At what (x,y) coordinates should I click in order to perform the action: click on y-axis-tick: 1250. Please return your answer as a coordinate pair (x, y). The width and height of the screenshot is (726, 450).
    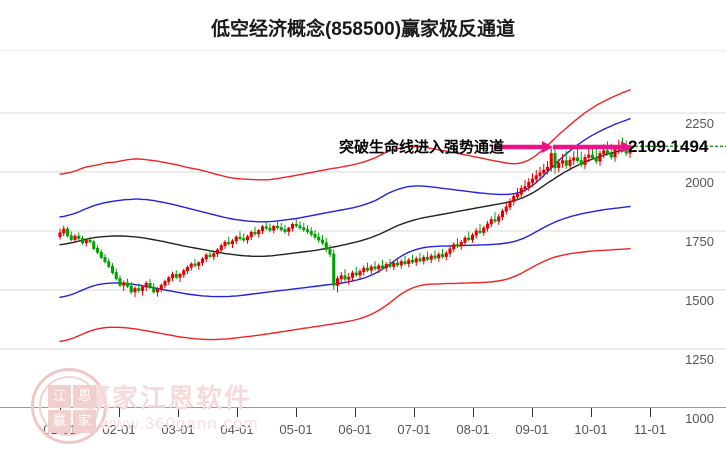
    Looking at the image, I should click on (699, 359).